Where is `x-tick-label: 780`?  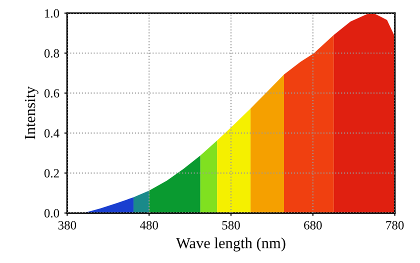
x-tick-label: 780 is located at coordinates (395, 225).